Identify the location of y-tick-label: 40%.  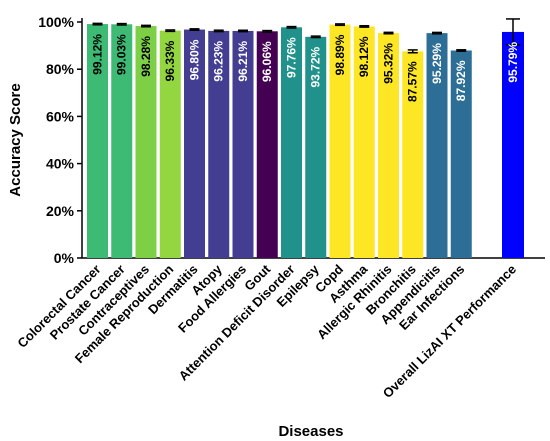
(60, 164).